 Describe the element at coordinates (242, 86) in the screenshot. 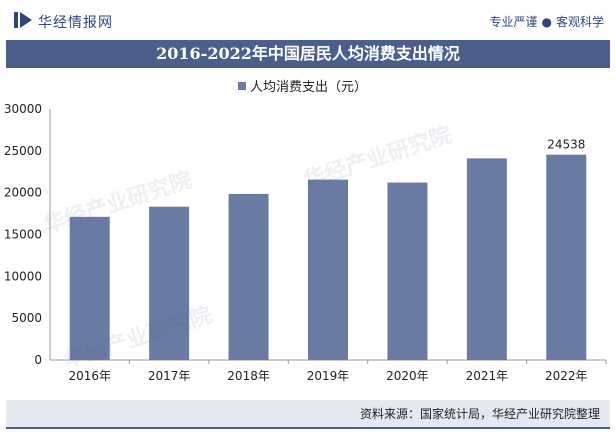

I see `legend-swatch` at that location.